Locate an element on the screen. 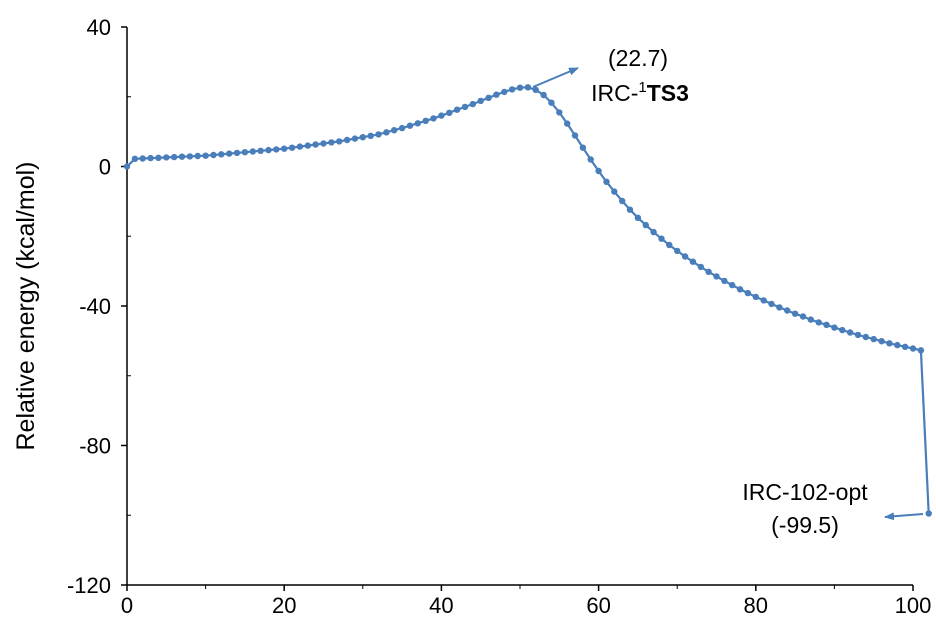 The width and height of the screenshot is (936, 630). end-energy-label: (-99.5) is located at coordinates (805, 525).